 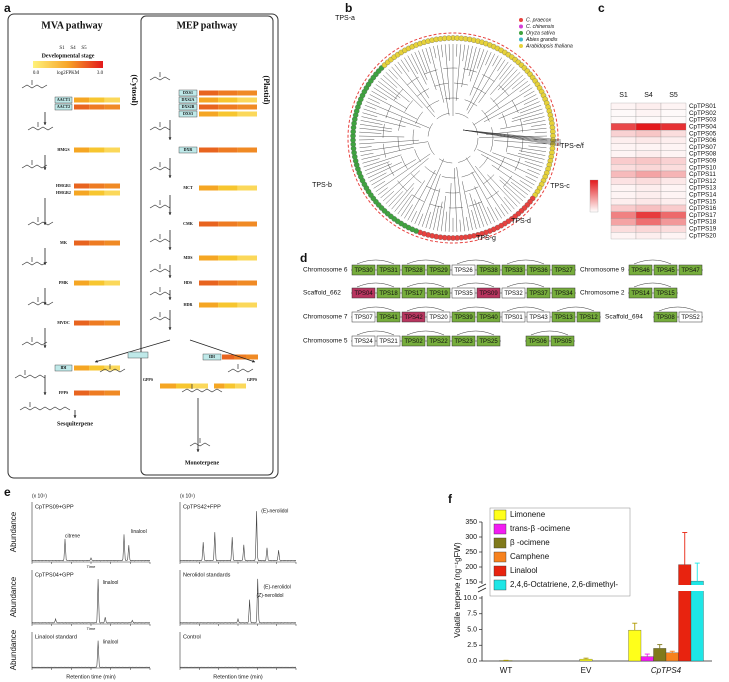 What do you see at coordinates (438, 342) in the screenshot?
I see `gene-label: TPS22` at bounding box center [438, 342].